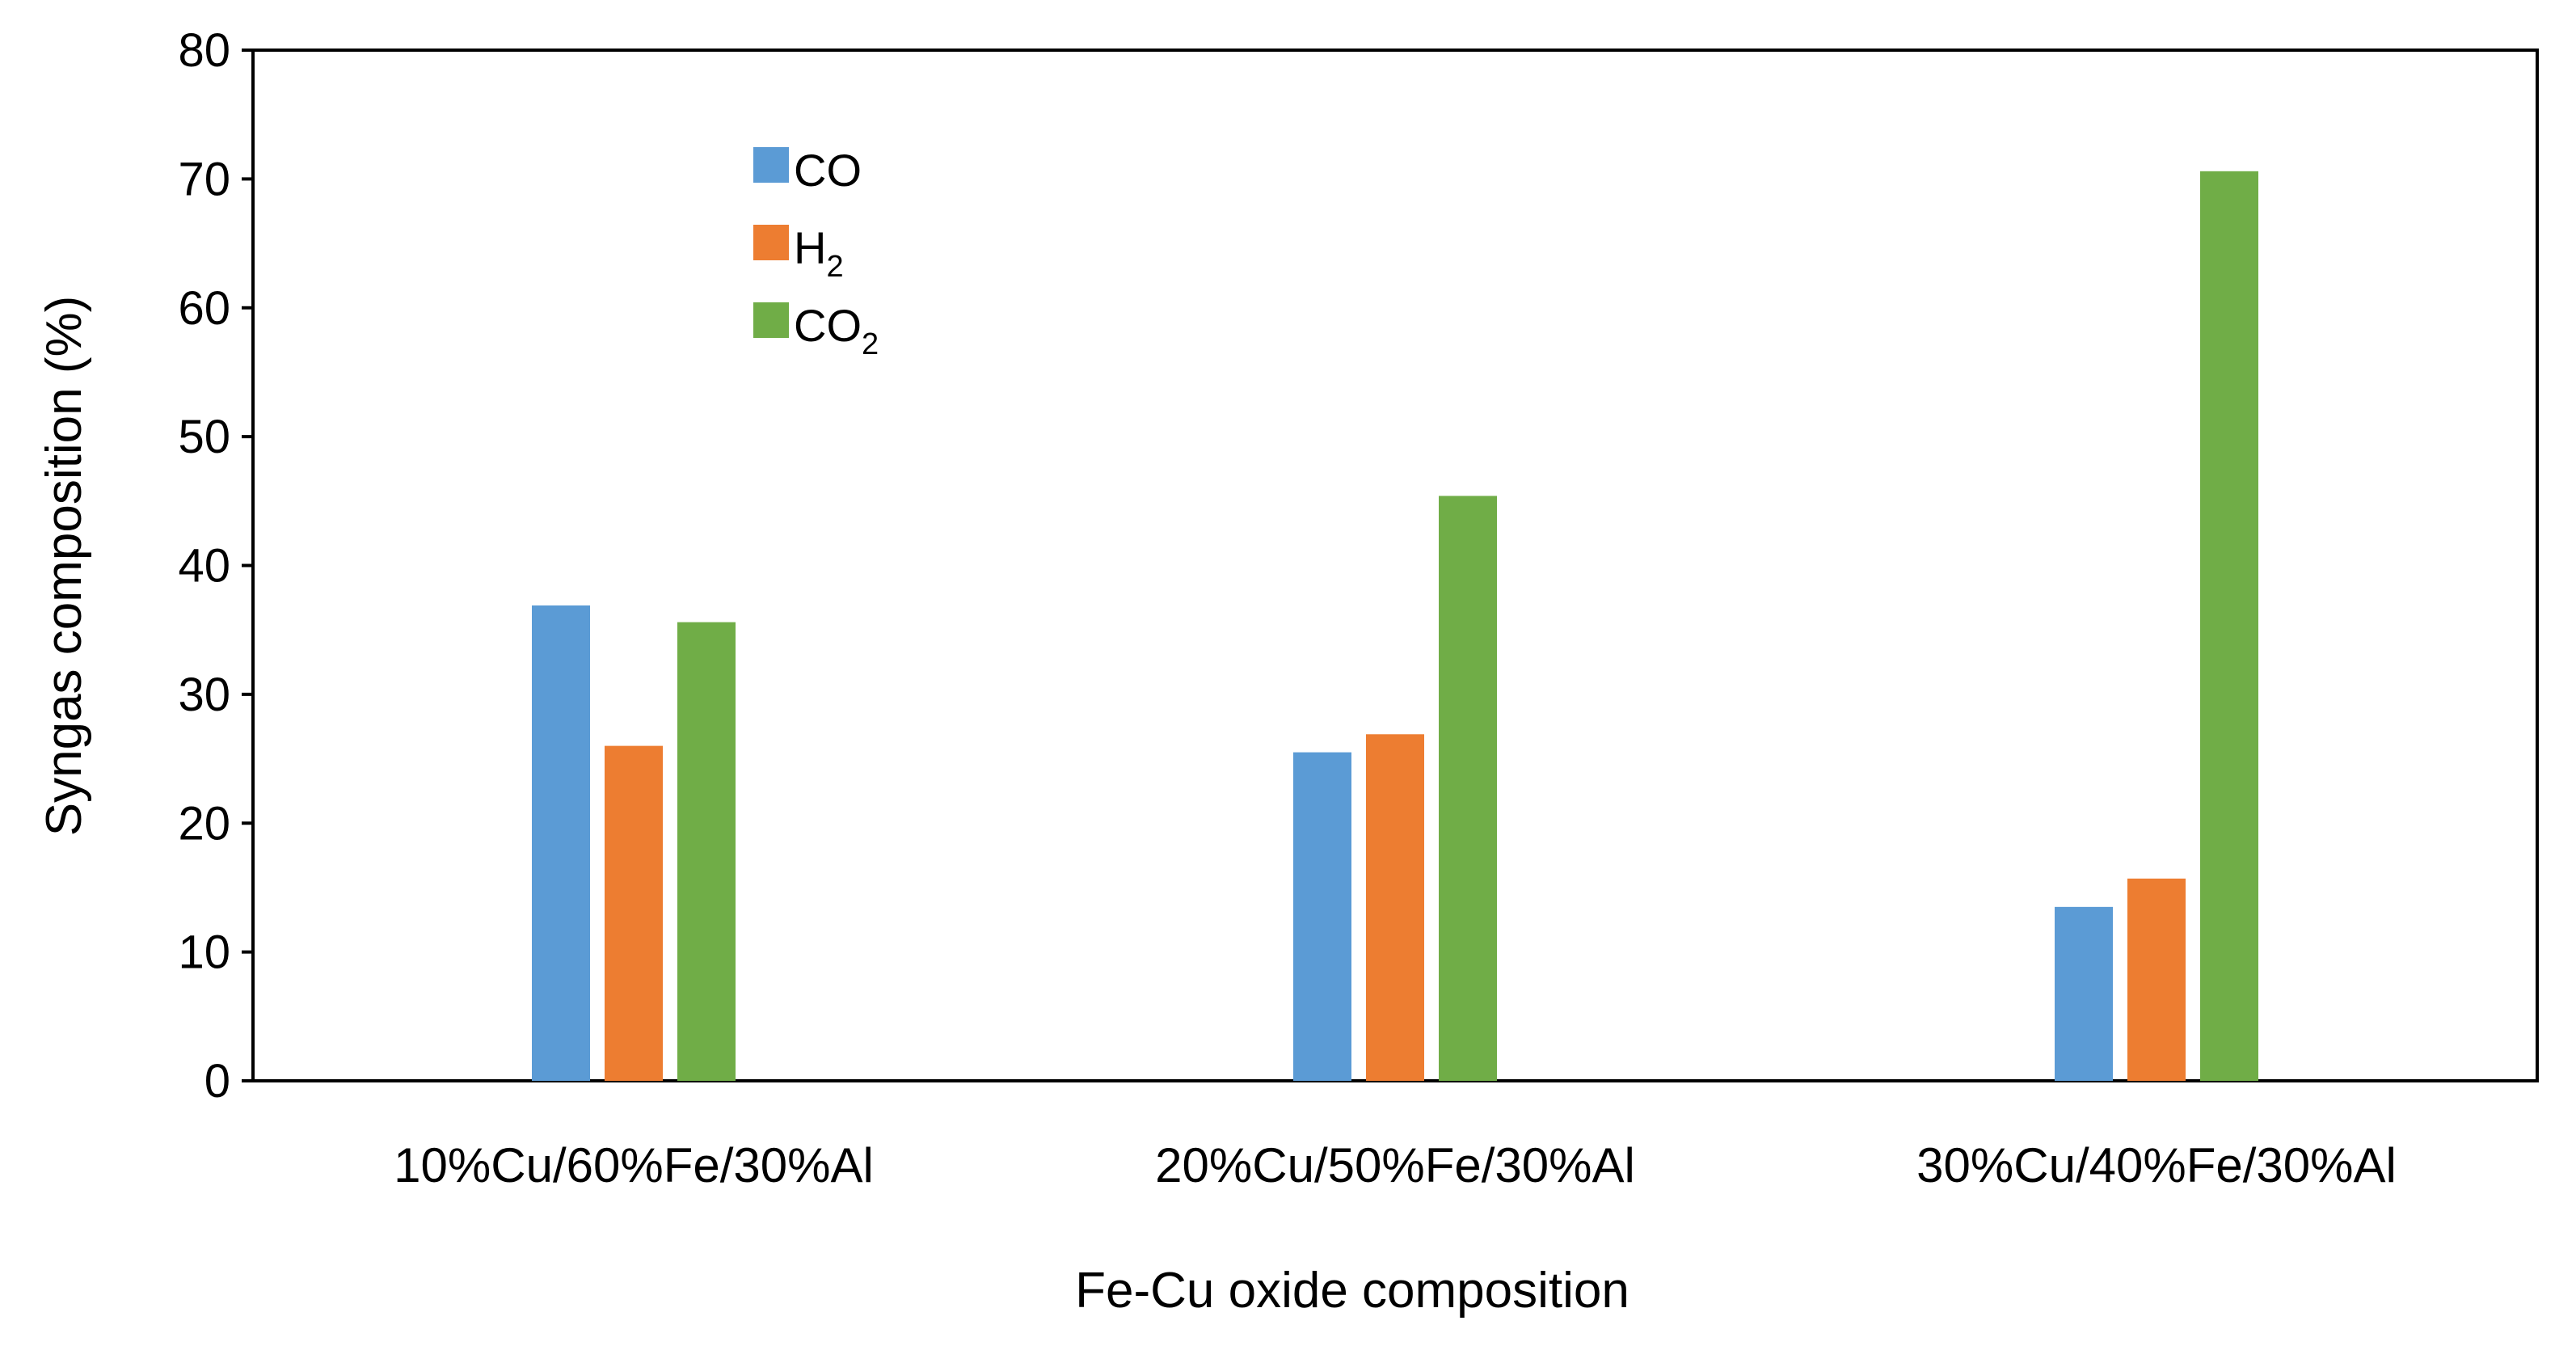  I want to click on legend-swatch-co2, so click(771, 320).